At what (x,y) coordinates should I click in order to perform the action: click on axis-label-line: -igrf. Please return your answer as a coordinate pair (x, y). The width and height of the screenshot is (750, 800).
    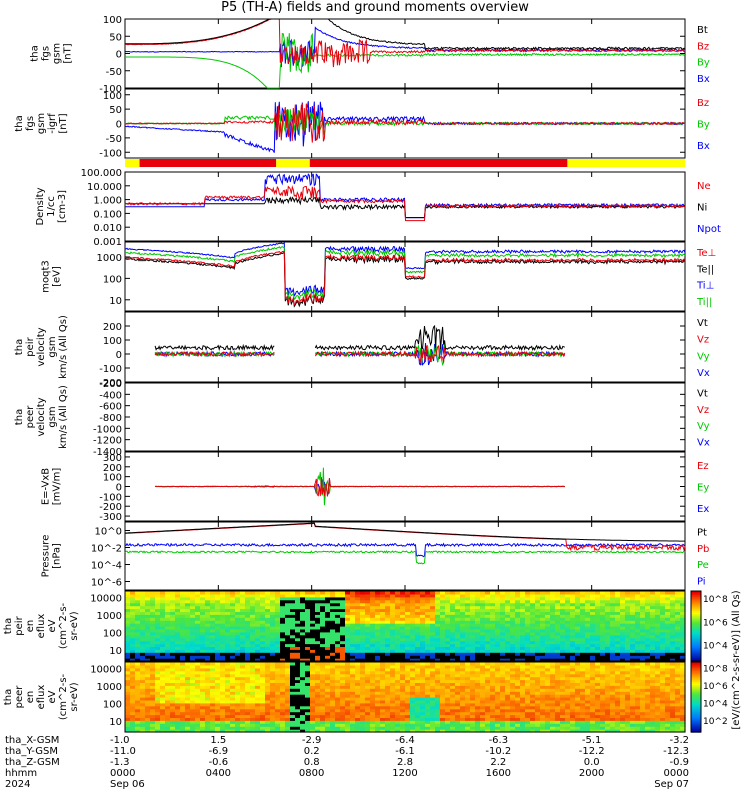
    Looking at the image, I should click on (52, 123).